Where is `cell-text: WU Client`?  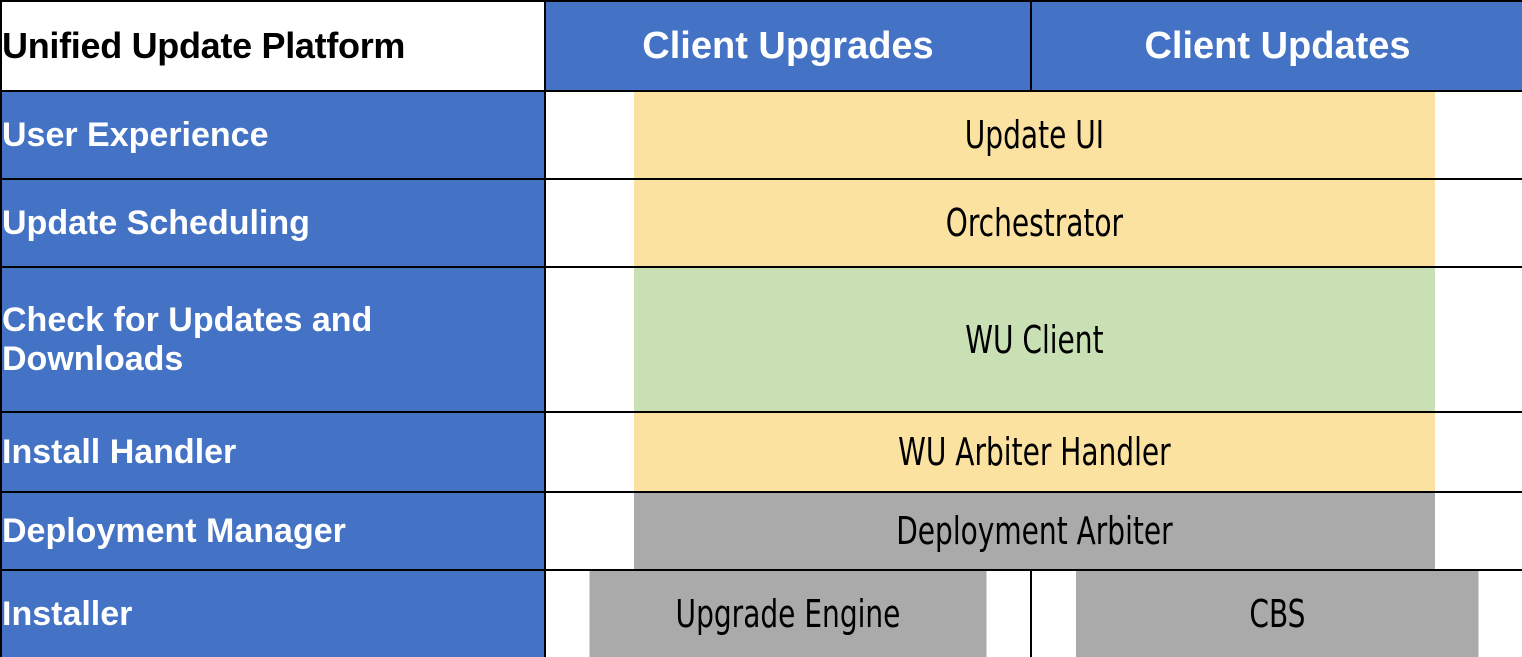 cell-text: WU Client is located at coordinates (1034, 339).